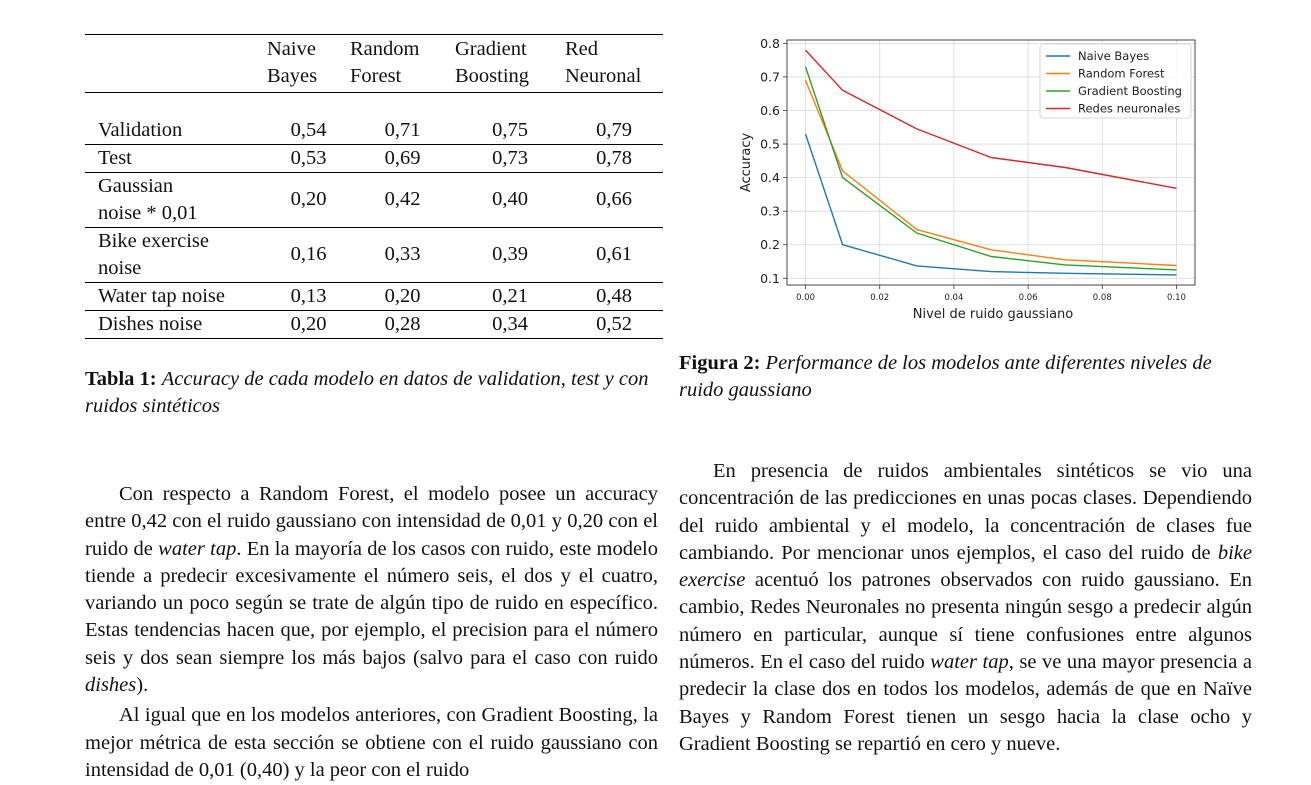  I want to click on header-cell: Random Forest, so click(402, 64).